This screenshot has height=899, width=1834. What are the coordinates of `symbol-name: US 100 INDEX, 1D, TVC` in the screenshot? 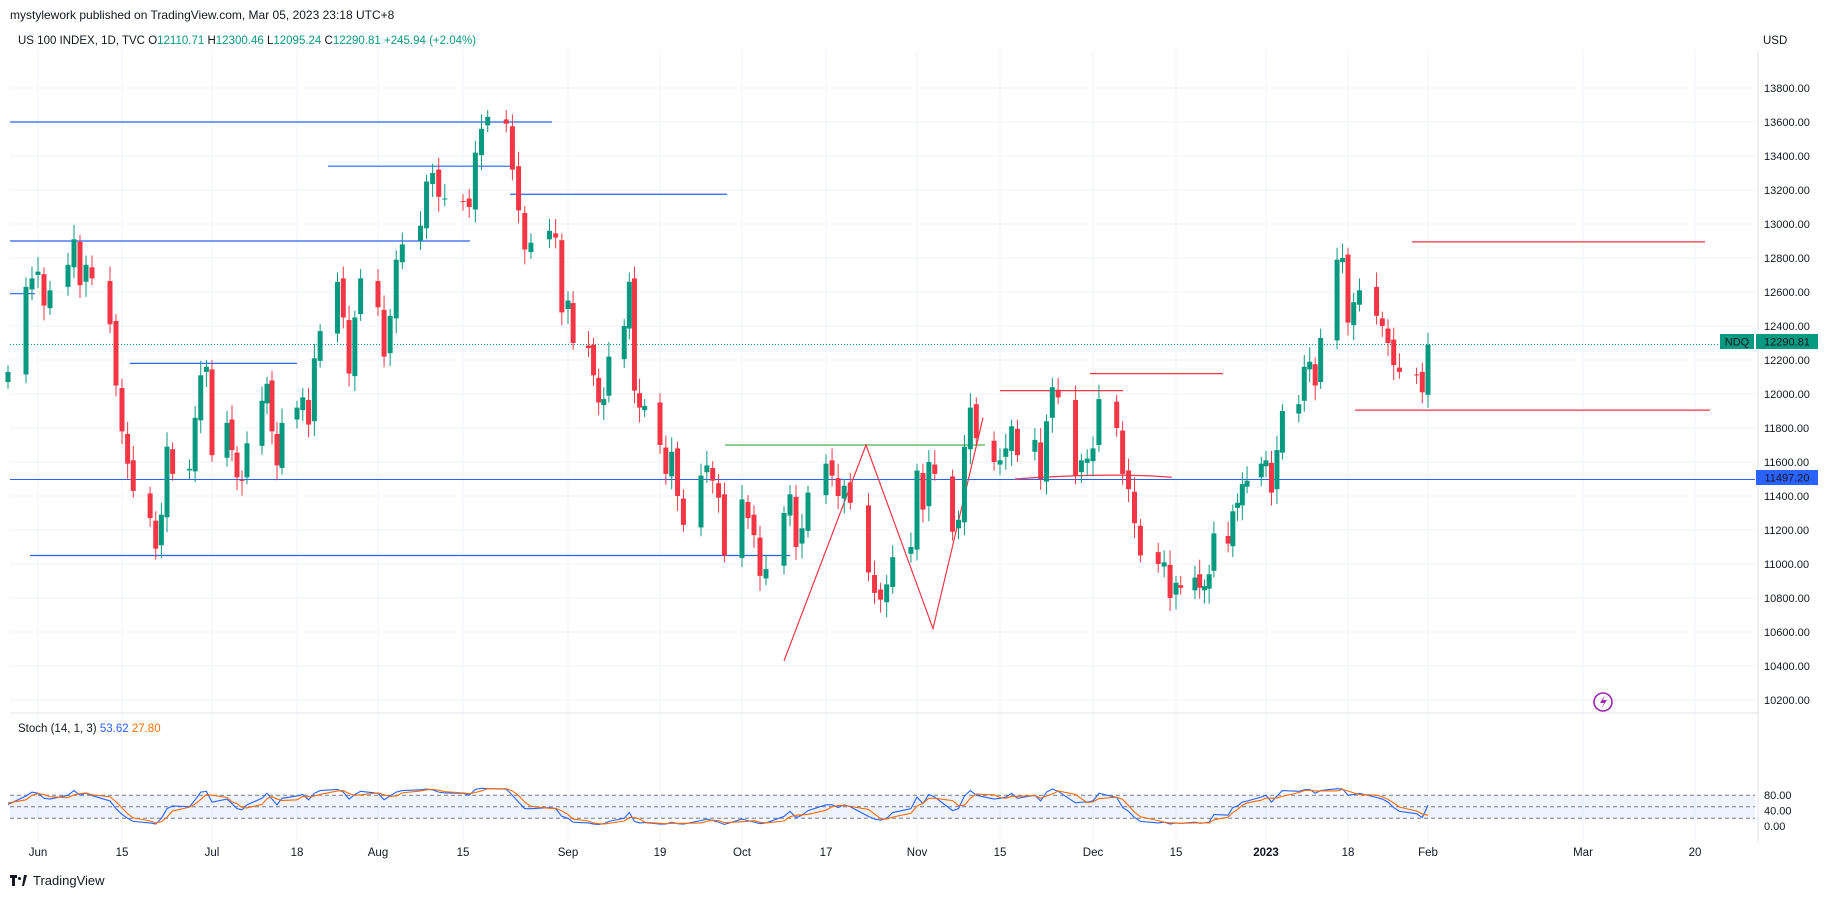 It's located at (81, 41).